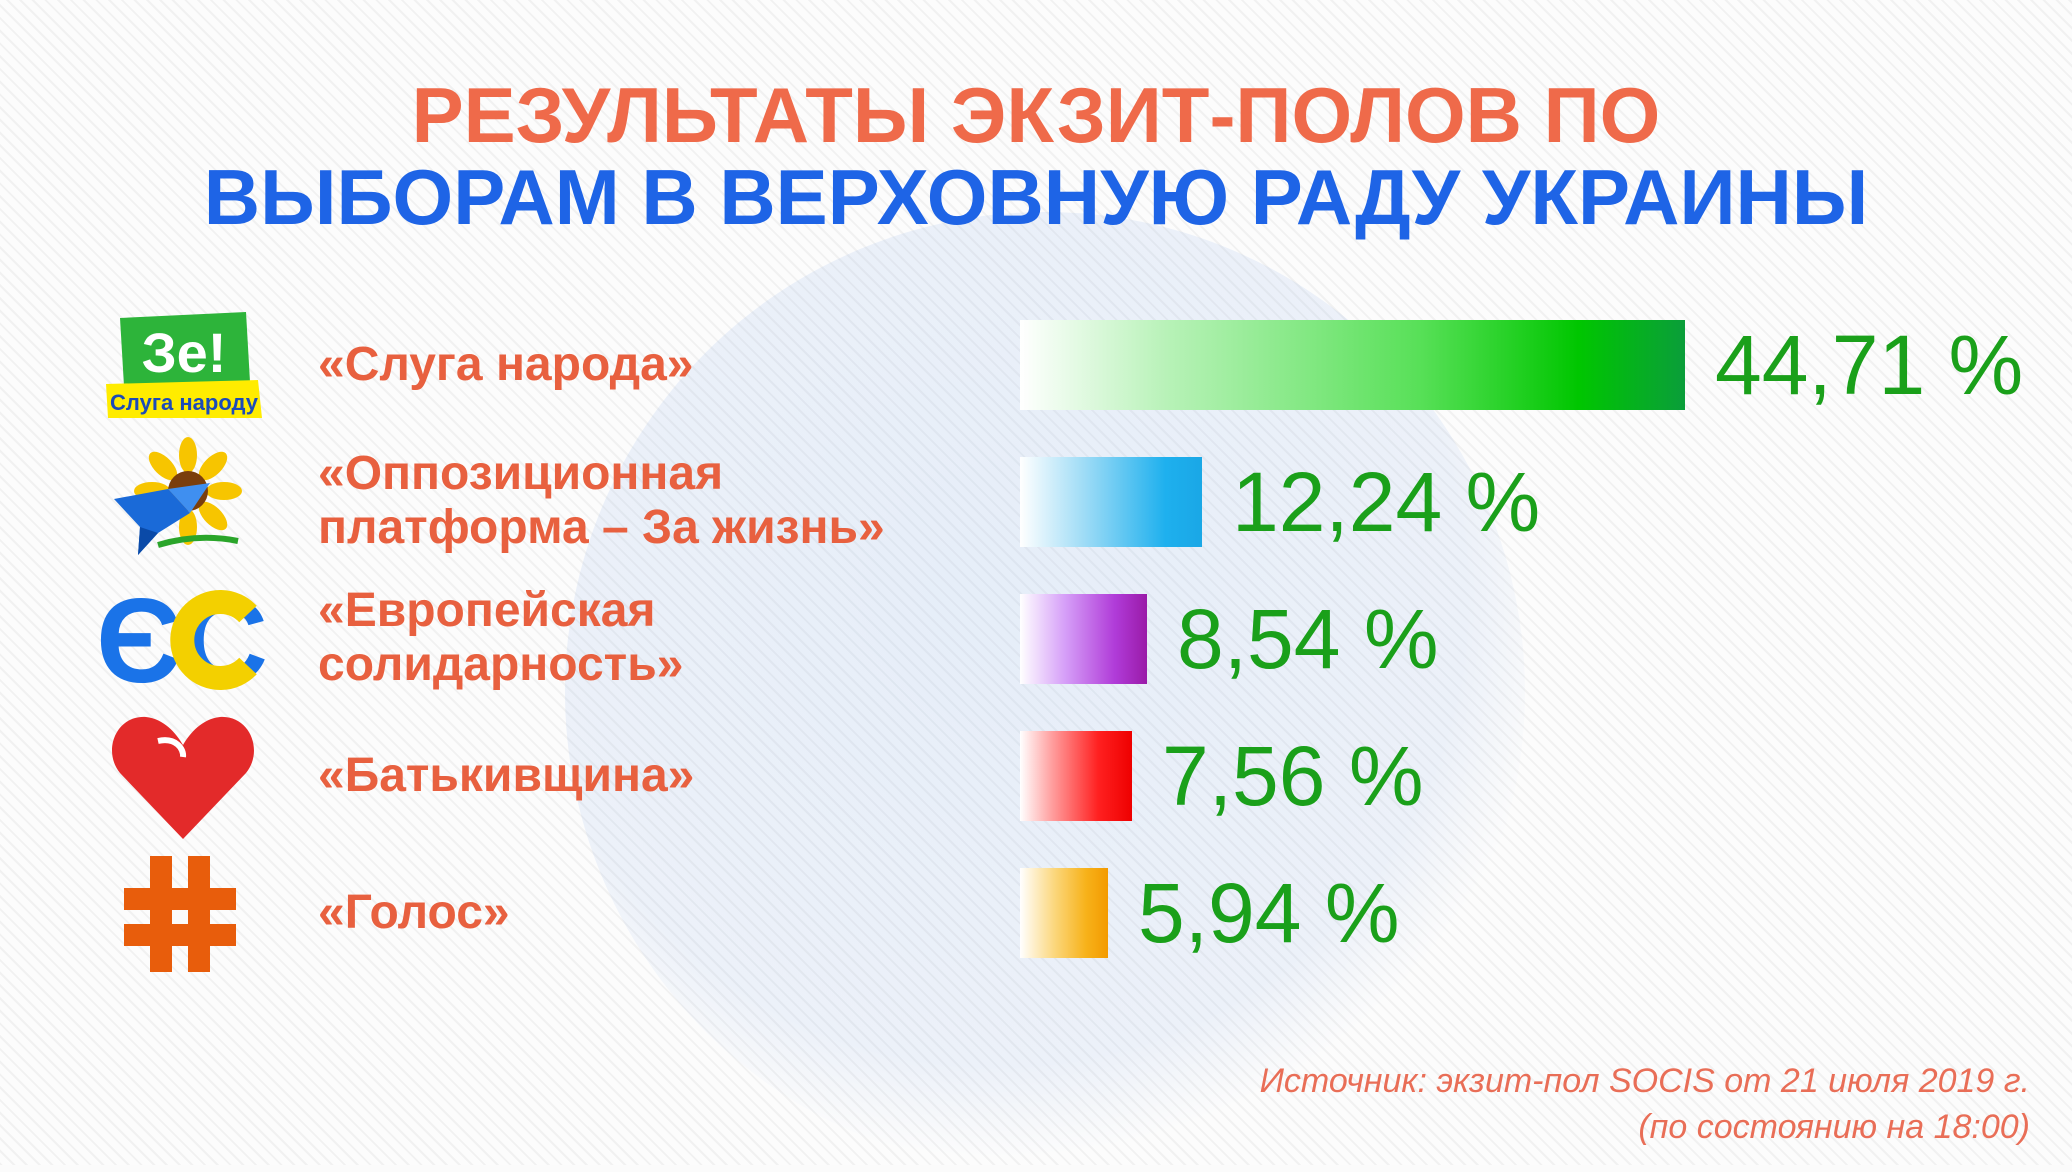 This screenshot has height=1172, width=2072. I want to click on sluga-naroda-logo: Зе! Слуга народу, so click(183, 365).